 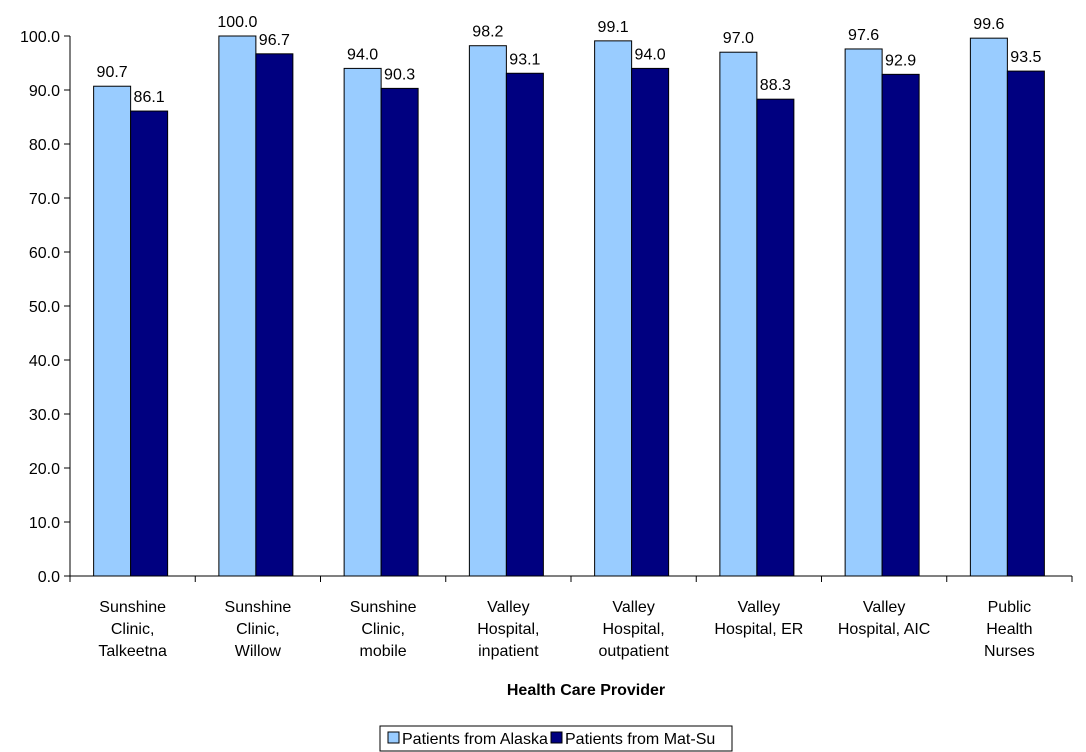 I want to click on x-tick-label: Sunshine Clinic, Talkeetna, so click(x=132, y=629).